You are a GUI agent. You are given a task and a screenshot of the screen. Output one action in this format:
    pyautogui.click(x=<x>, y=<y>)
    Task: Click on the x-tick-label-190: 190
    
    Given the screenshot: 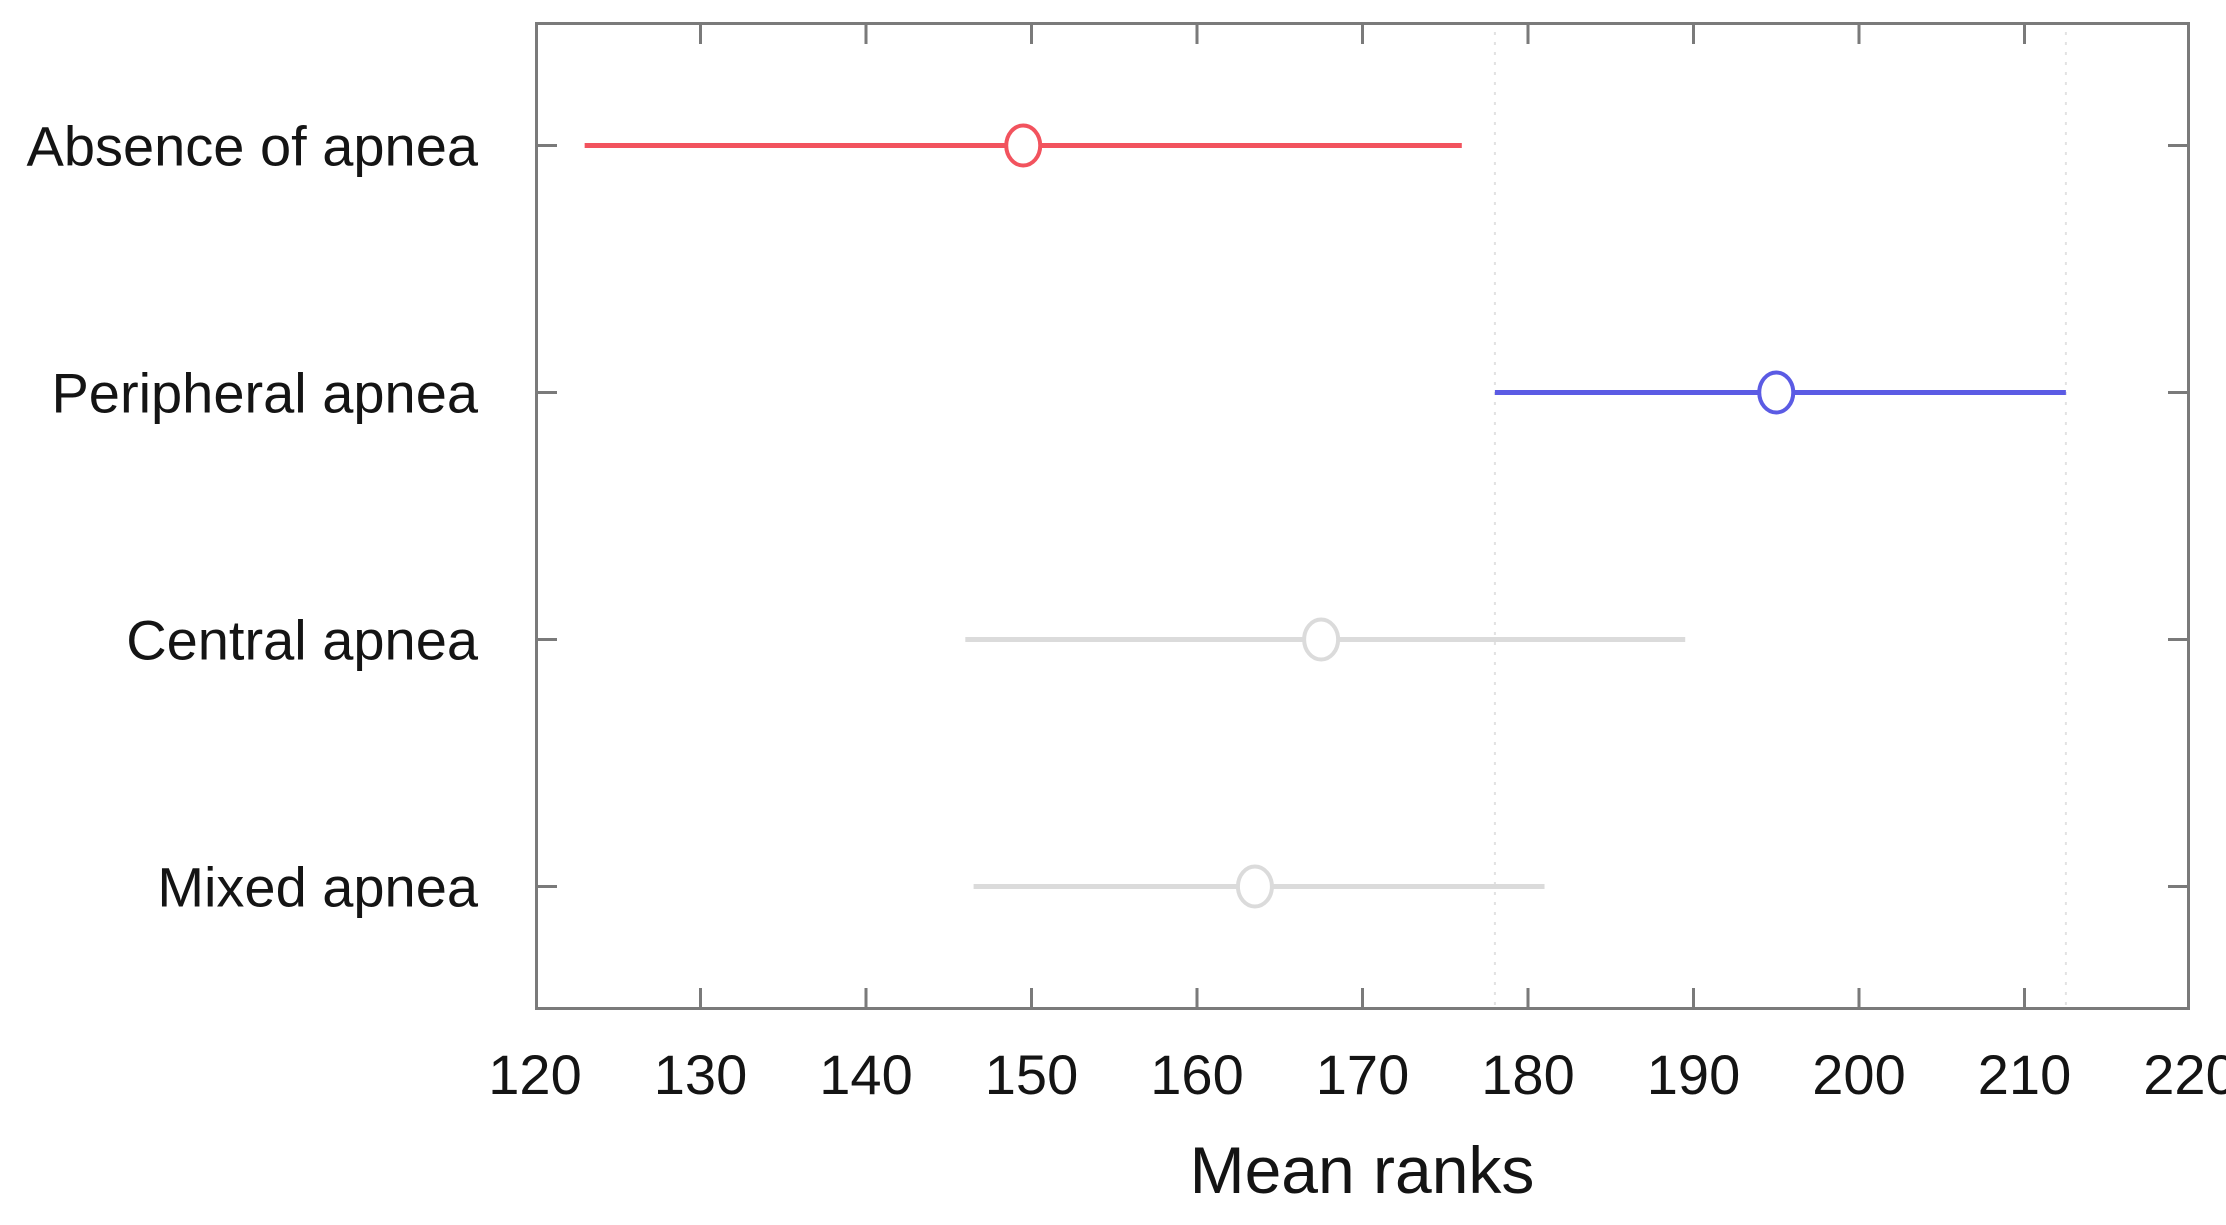 What is the action you would take?
    pyautogui.click(x=1693, y=1074)
    